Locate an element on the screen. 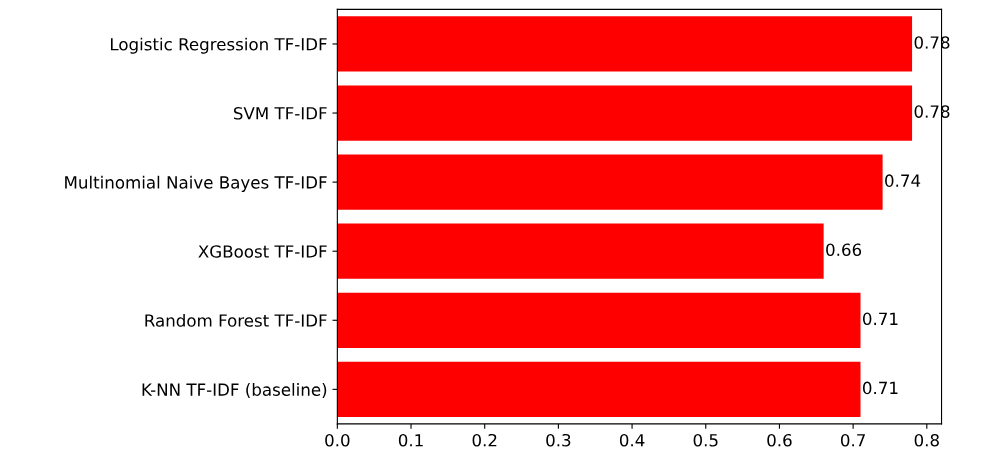  y-tick-label: K-NN TF-IDF (baseline) is located at coordinates (234, 390).